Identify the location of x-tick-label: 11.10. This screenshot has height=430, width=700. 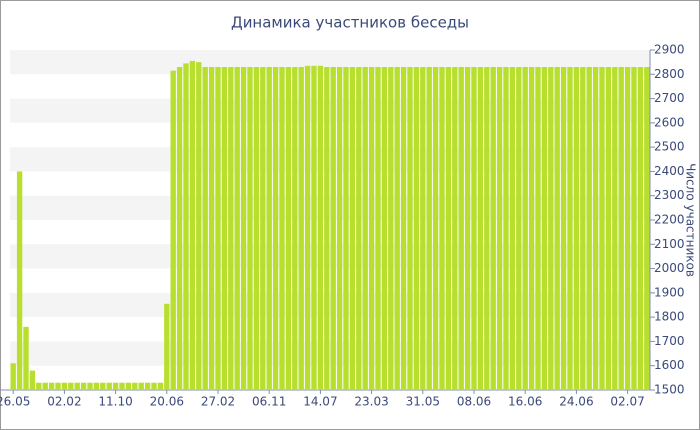
(115, 402).